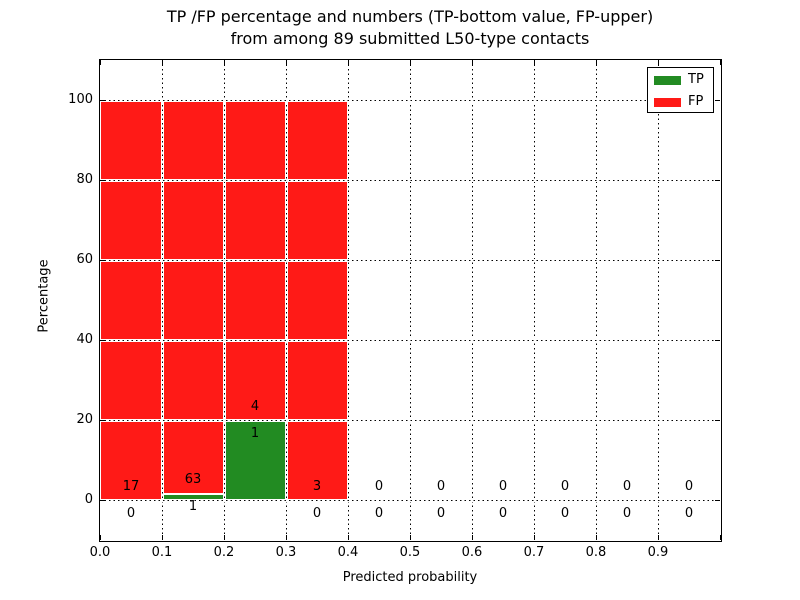 Image resolution: width=800 pixels, height=600 pixels. What do you see at coordinates (596, 552) in the screenshot?
I see `x-tick-label: 0.8` at bounding box center [596, 552].